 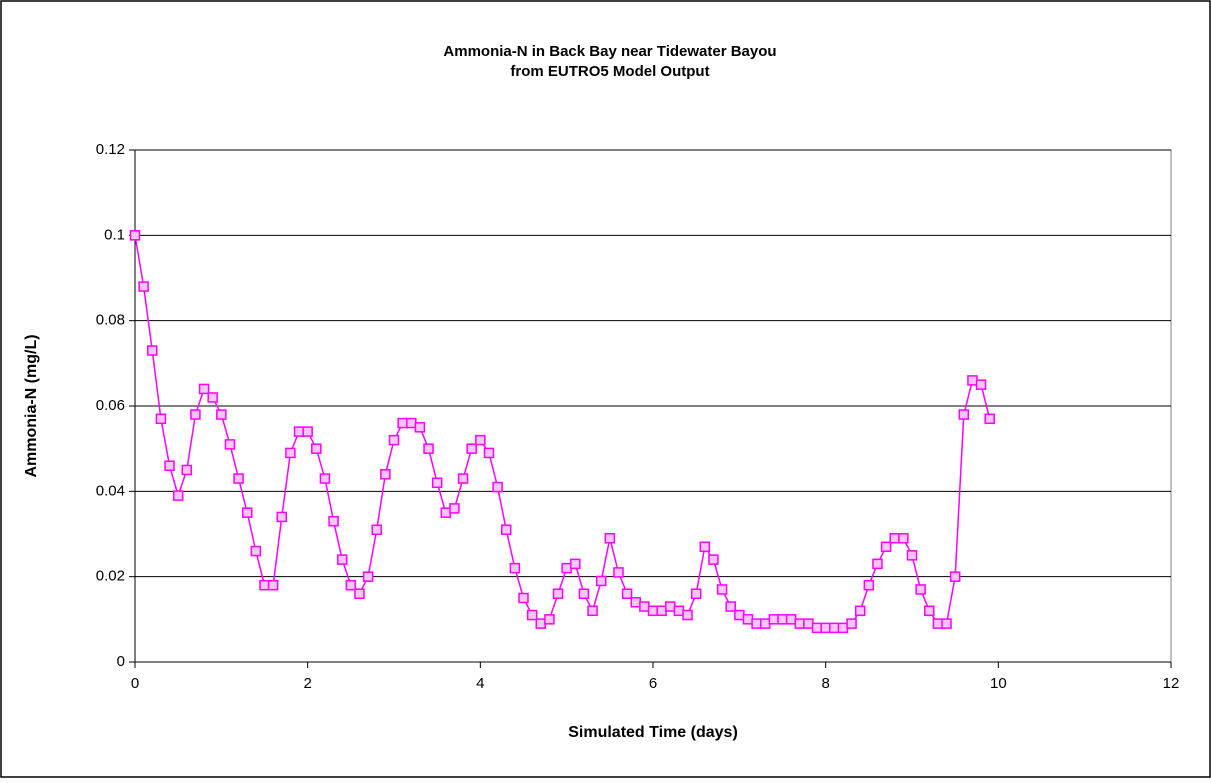 What do you see at coordinates (110, 490) in the screenshot?
I see `y-tick-label: 0.04` at bounding box center [110, 490].